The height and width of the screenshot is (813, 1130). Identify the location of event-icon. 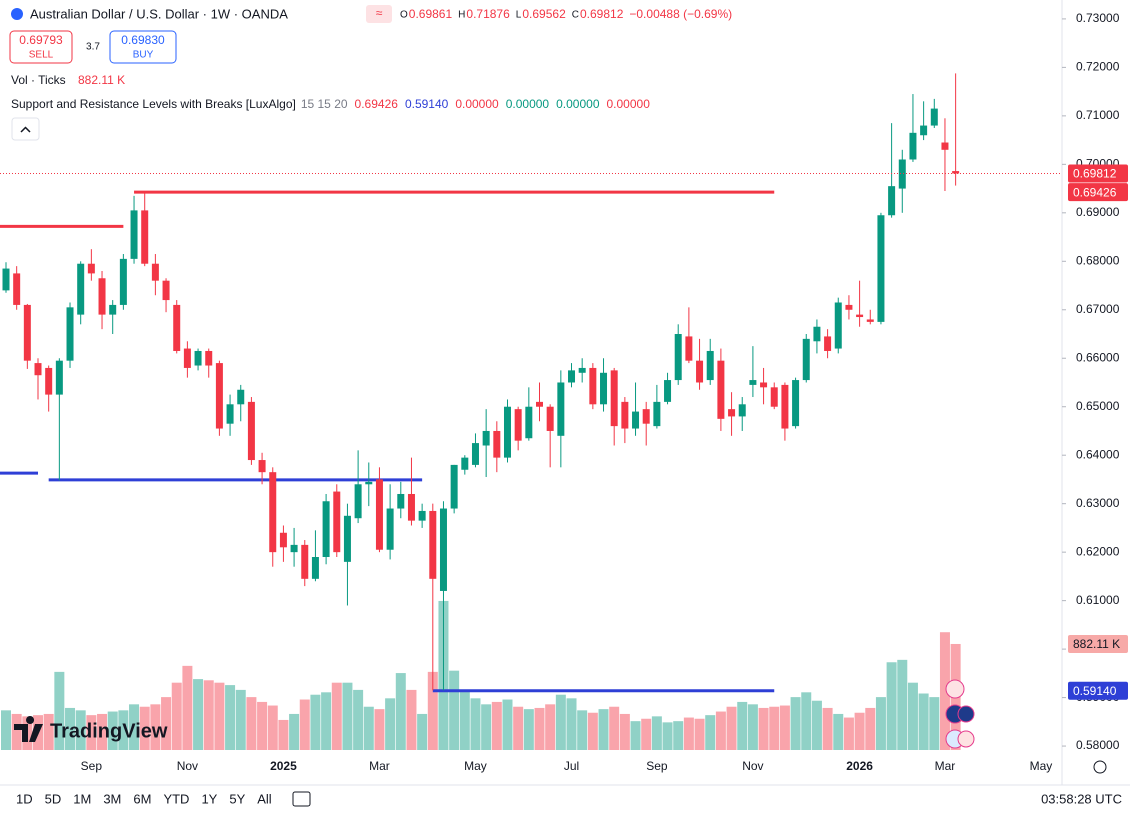
(955, 689).